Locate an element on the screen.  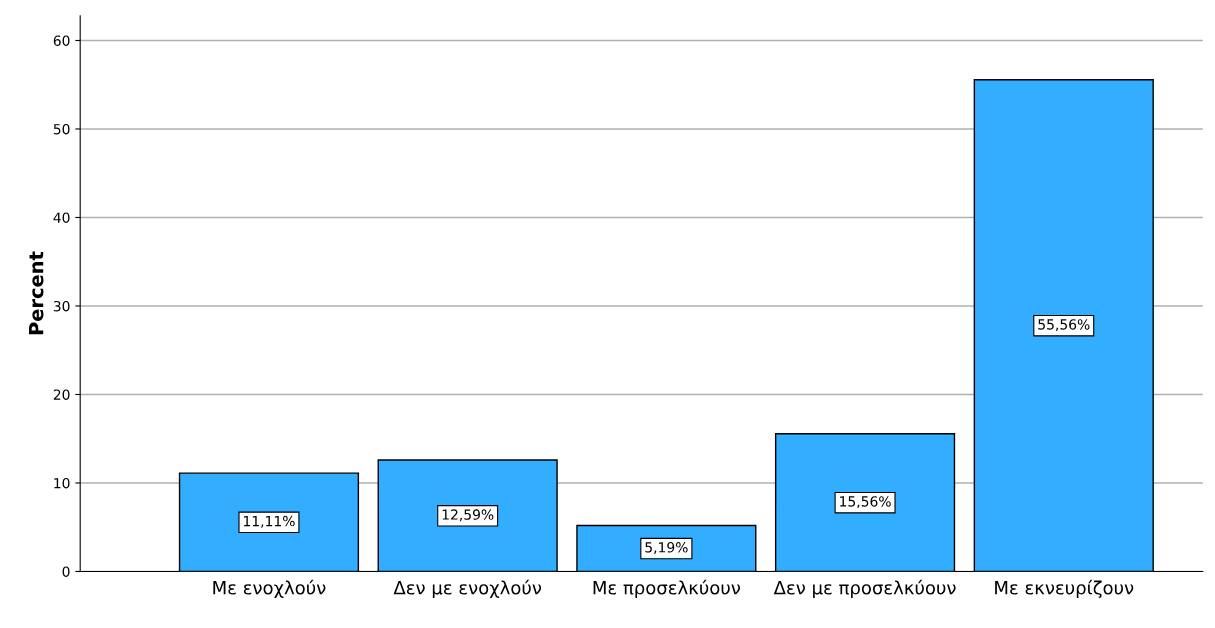
y-tick-label: 40 is located at coordinates (61, 217).